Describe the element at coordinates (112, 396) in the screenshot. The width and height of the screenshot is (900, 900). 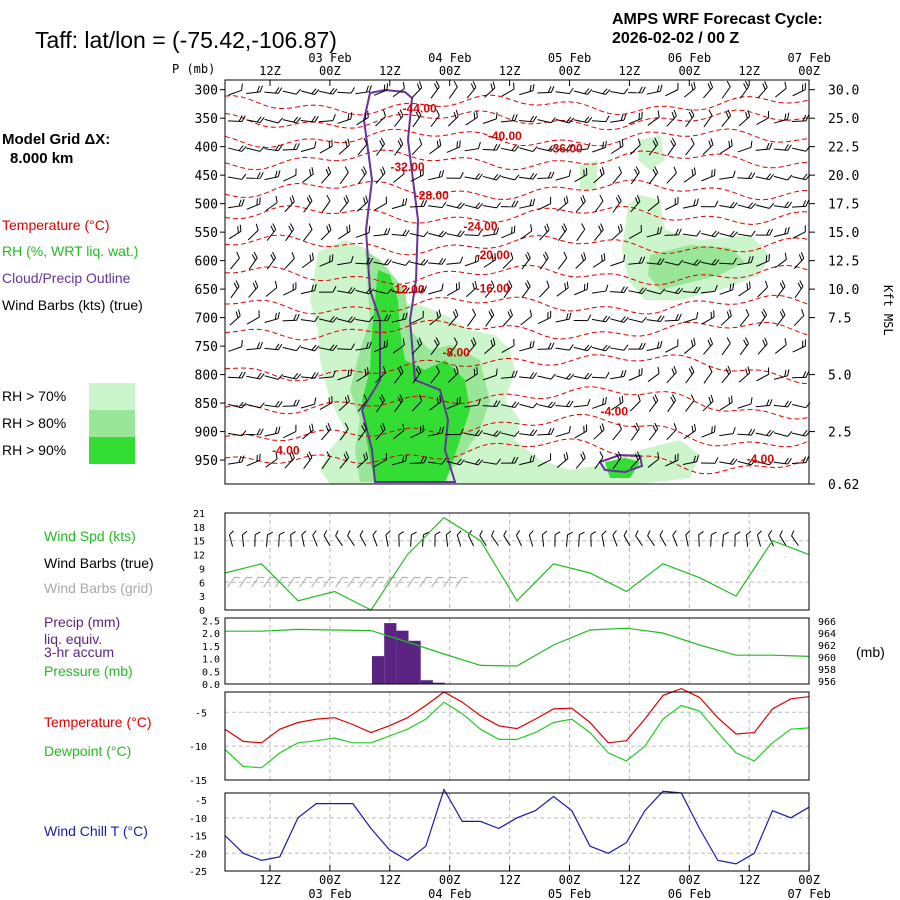
I see `legend-rh70-swatch` at that location.